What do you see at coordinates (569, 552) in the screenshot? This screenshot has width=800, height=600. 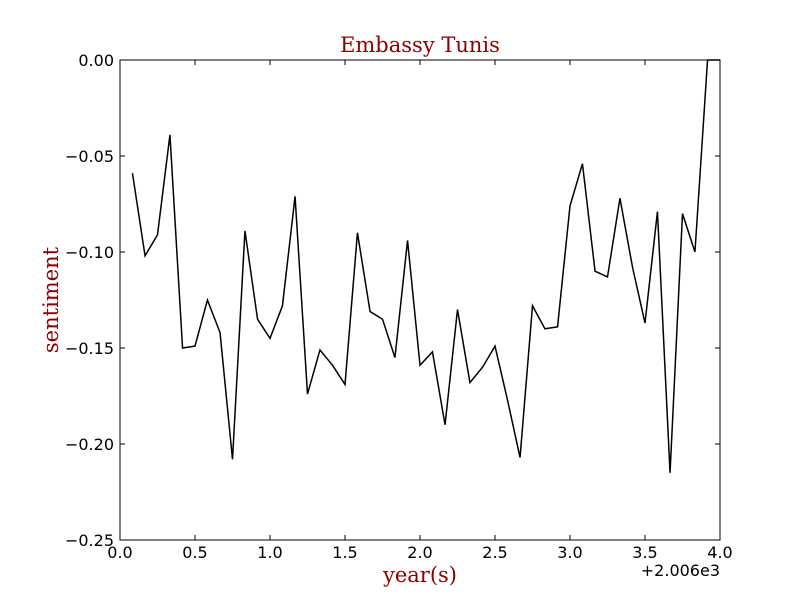 I see `x-tick-label: 3.0` at bounding box center [569, 552].